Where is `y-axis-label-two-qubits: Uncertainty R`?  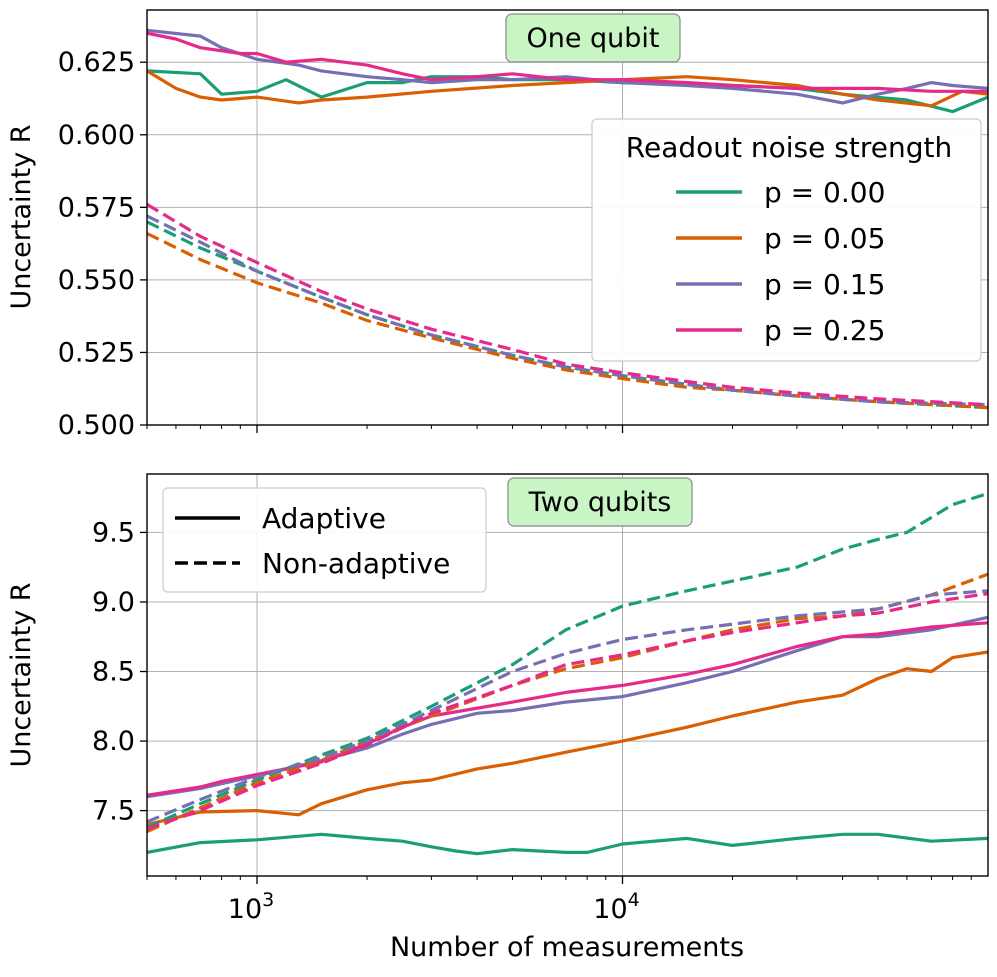 y-axis-label-two-qubits: Uncertainty R is located at coordinates (21, 674).